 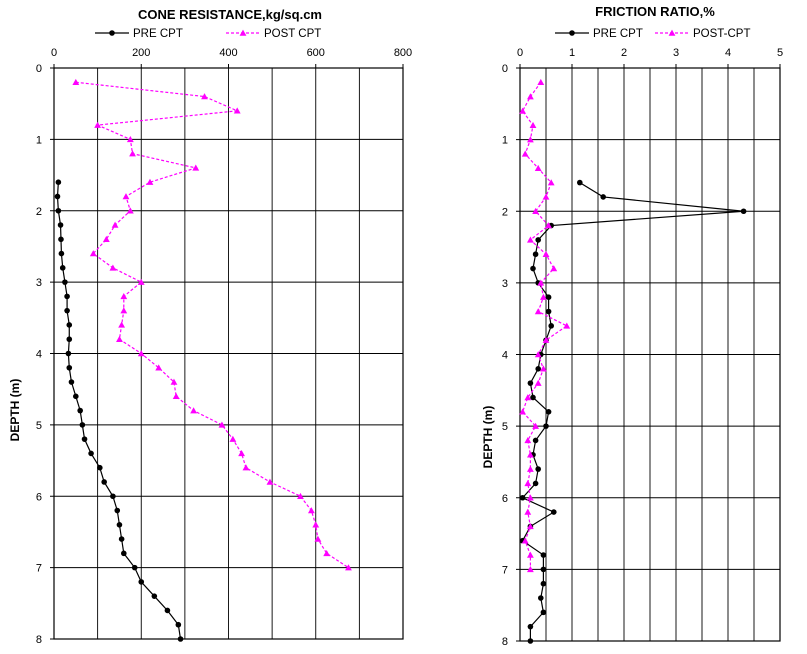 I want to click on series-post-cpt, so click(x=545, y=325).